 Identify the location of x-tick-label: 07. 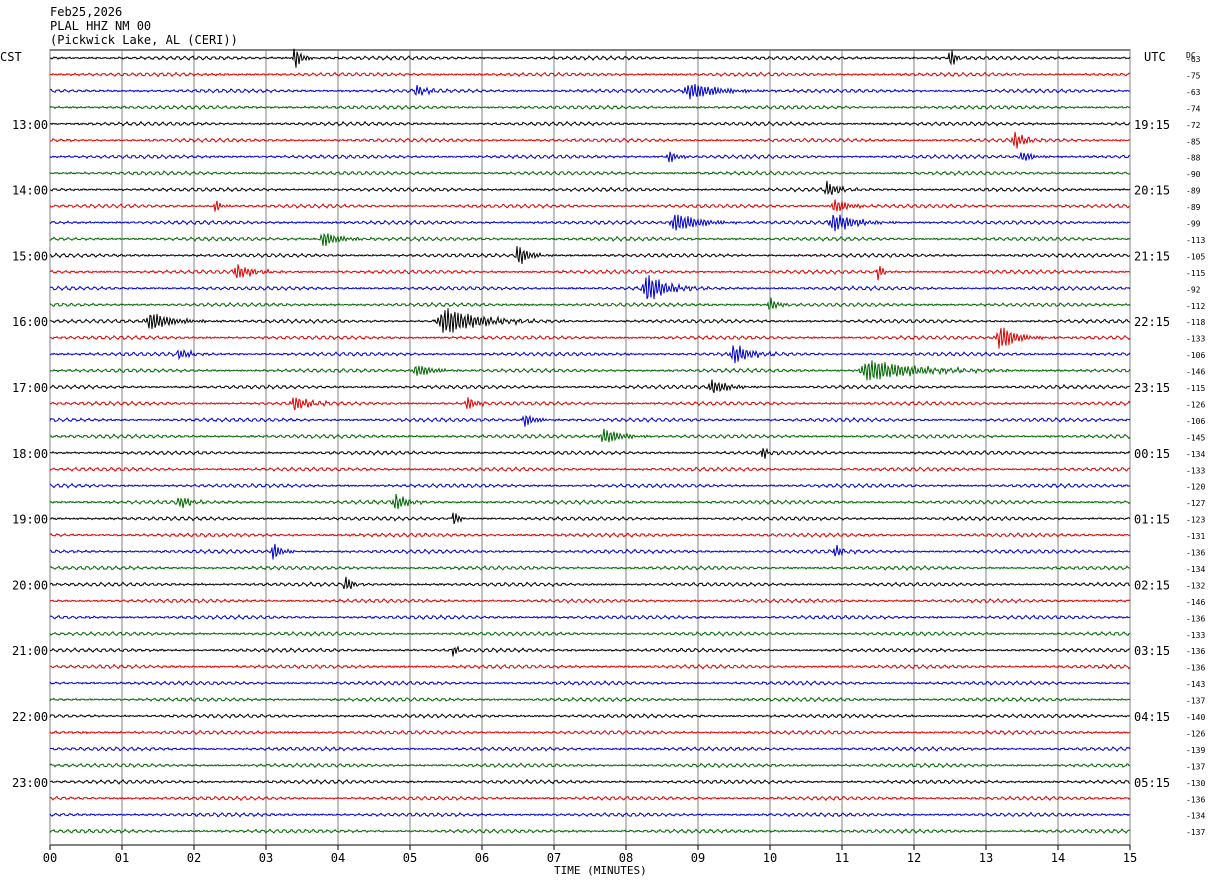
(554, 858).